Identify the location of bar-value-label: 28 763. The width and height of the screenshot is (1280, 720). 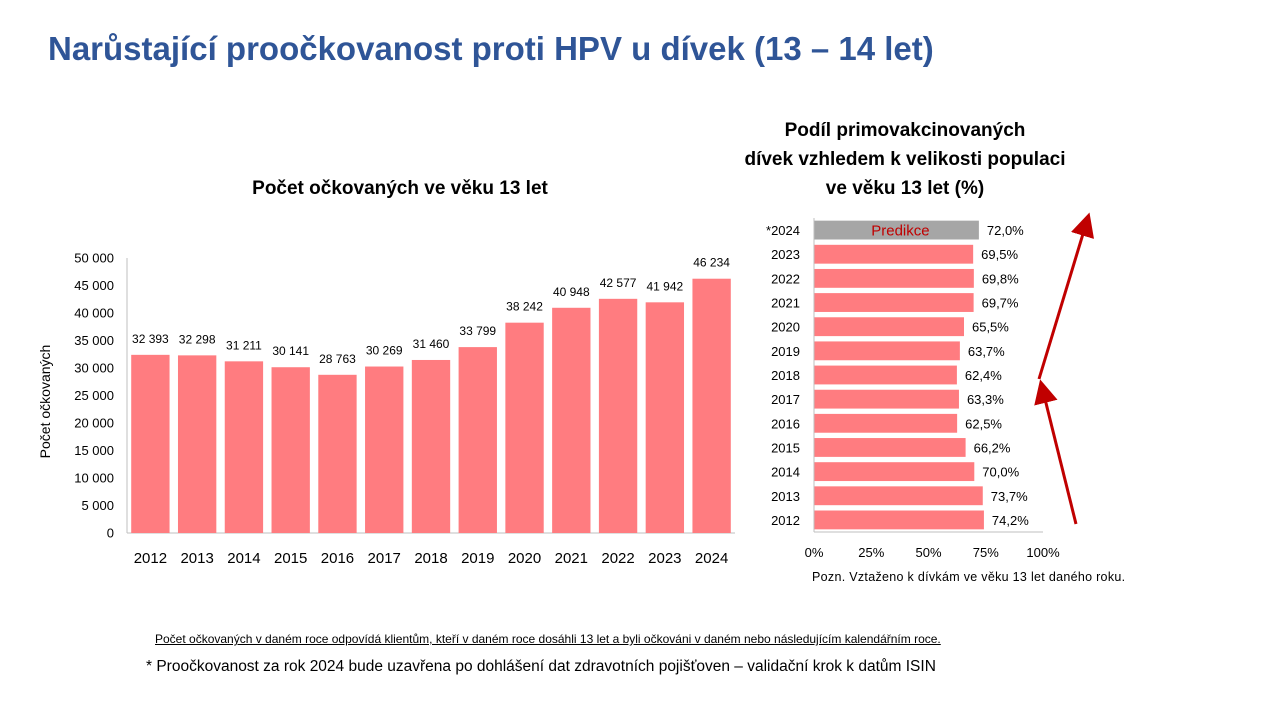
(337, 359).